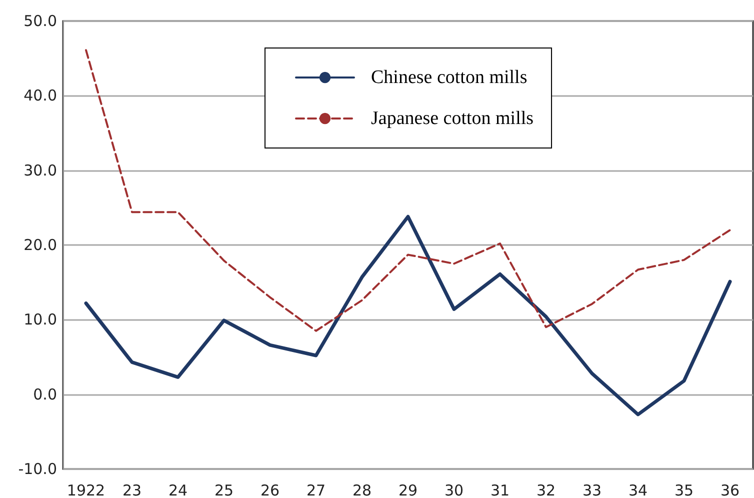  I want to click on x-tick-label: 34, so click(638, 490).